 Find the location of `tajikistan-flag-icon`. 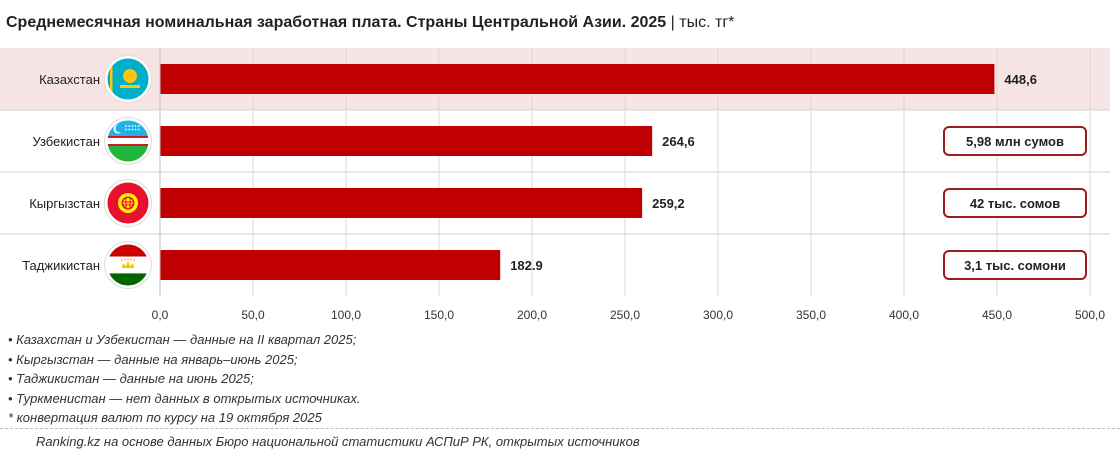

tajikistan-flag-icon is located at coordinates (128, 265).